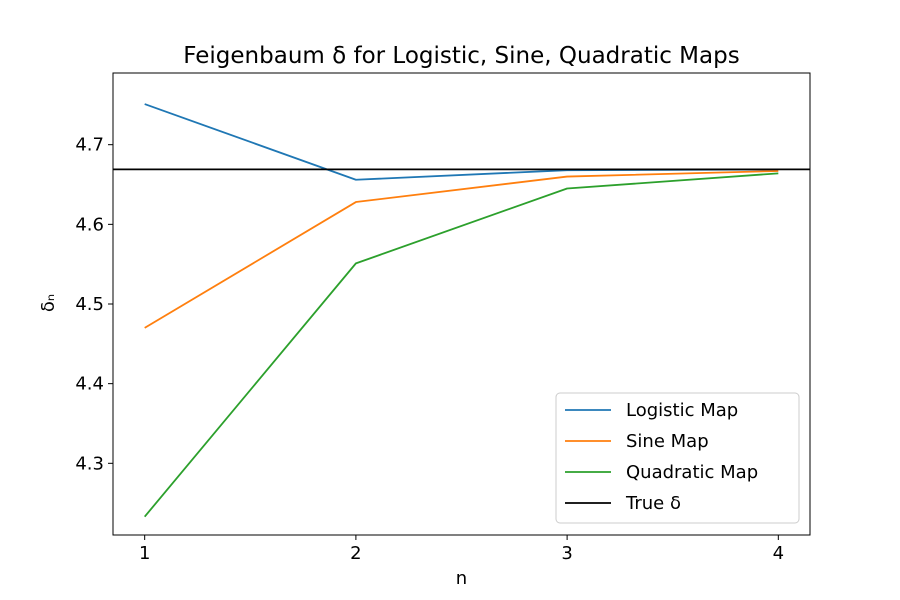  I want to click on x-axis-label: n, so click(461, 578).